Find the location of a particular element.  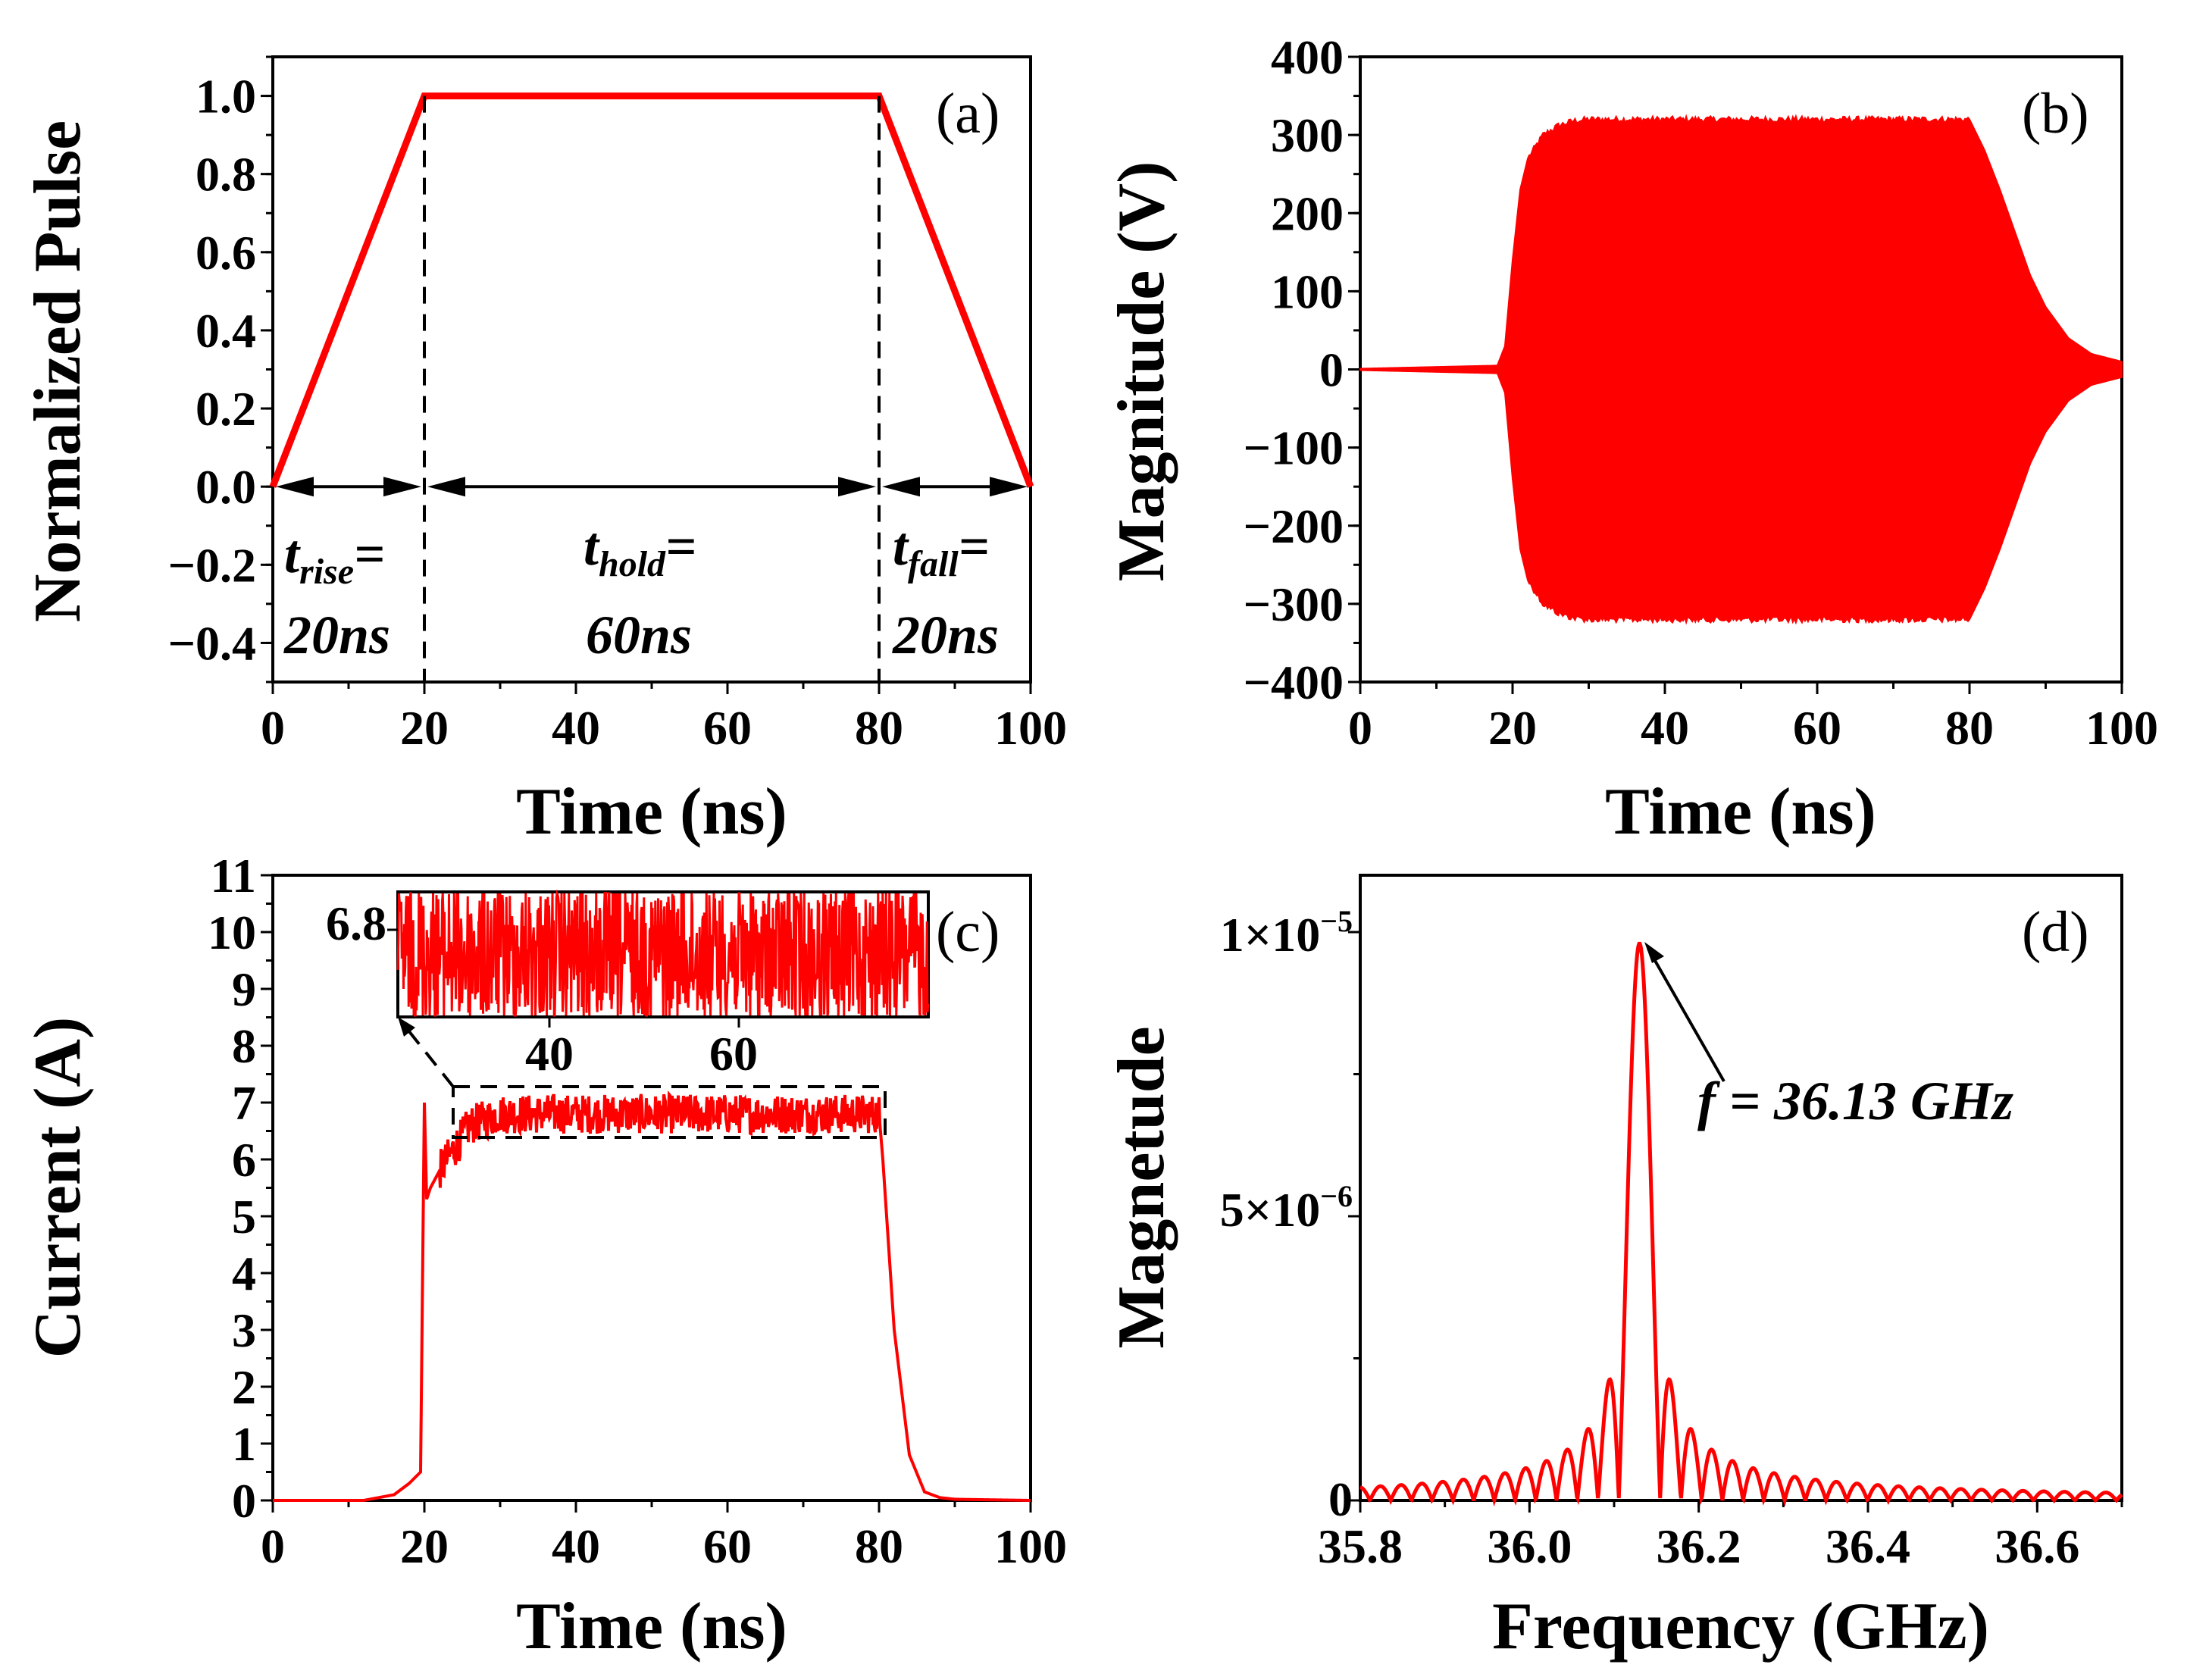

panel-b-y-title: Magnitude (V) is located at coordinates (1141, 371).